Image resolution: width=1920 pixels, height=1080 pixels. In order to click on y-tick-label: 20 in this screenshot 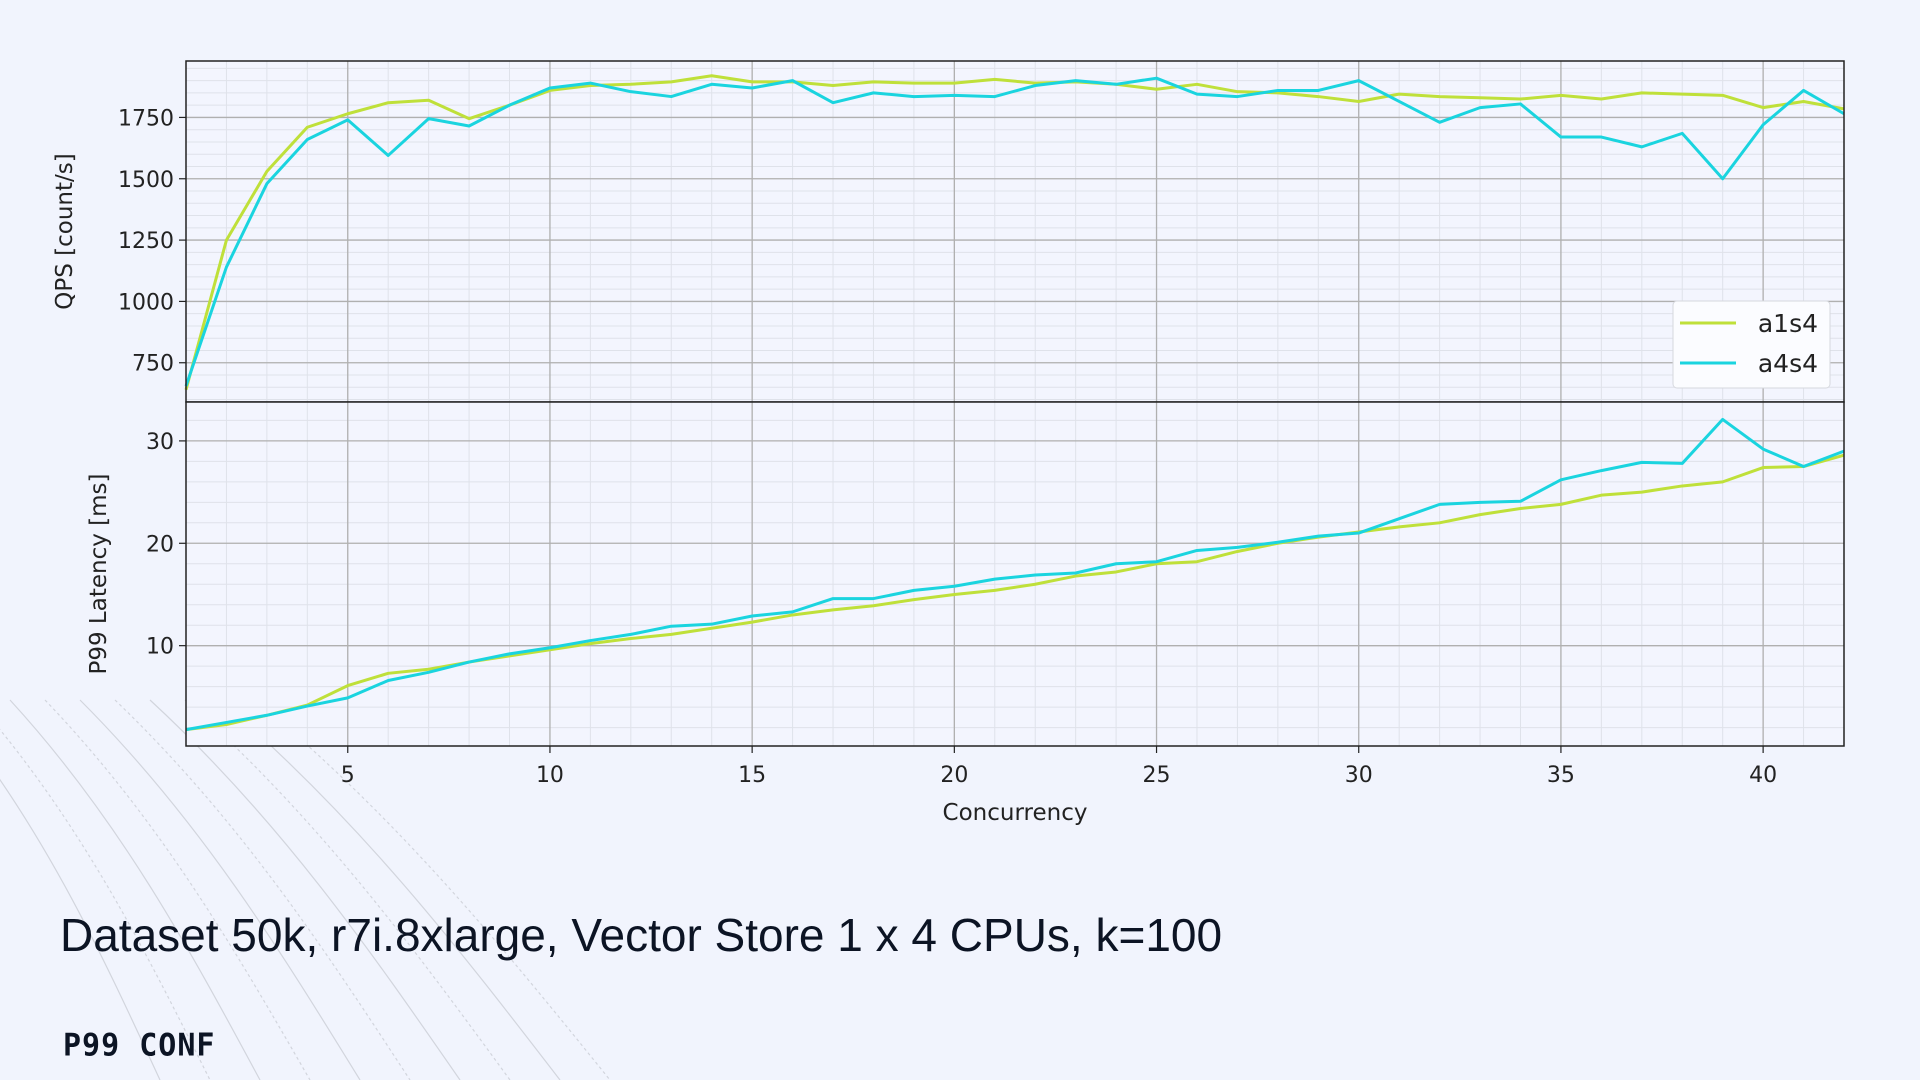, I will do `click(160, 544)`.